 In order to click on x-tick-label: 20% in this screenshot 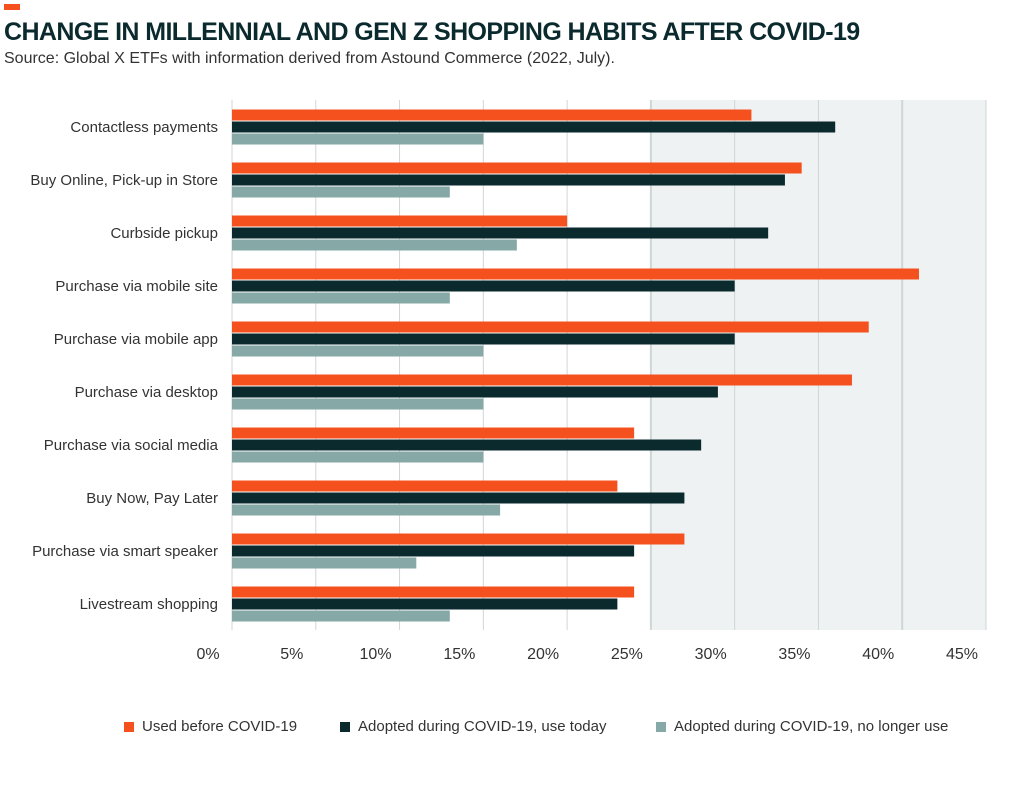, I will do `click(543, 654)`.